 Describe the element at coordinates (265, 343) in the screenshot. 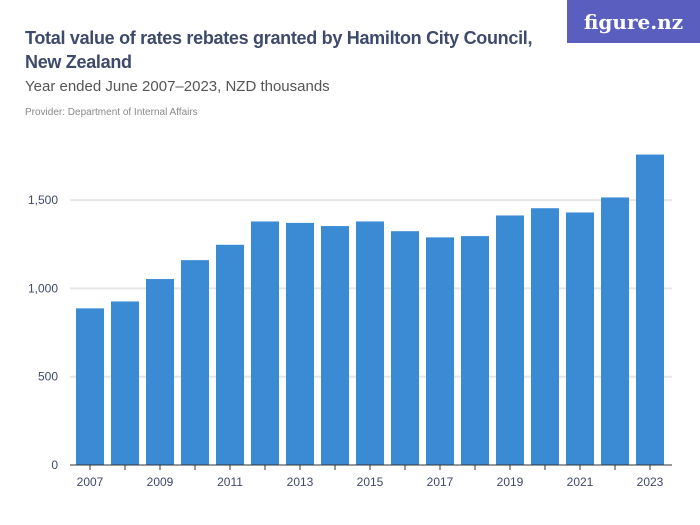

I see `bar-2012` at that location.